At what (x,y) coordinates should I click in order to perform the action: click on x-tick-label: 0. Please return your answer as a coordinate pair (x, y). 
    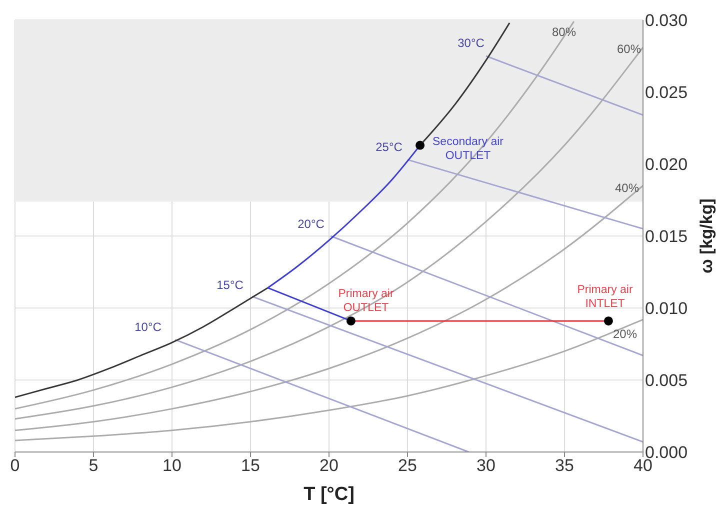
    Looking at the image, I should click on (15, 466).